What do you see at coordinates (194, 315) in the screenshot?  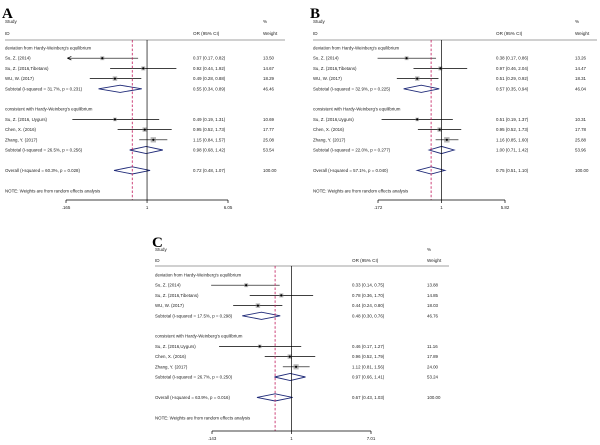 I see `row-label: Subtotal (I-squared = 17.5%, p = 0.298)` at bounding box center [194, 315].